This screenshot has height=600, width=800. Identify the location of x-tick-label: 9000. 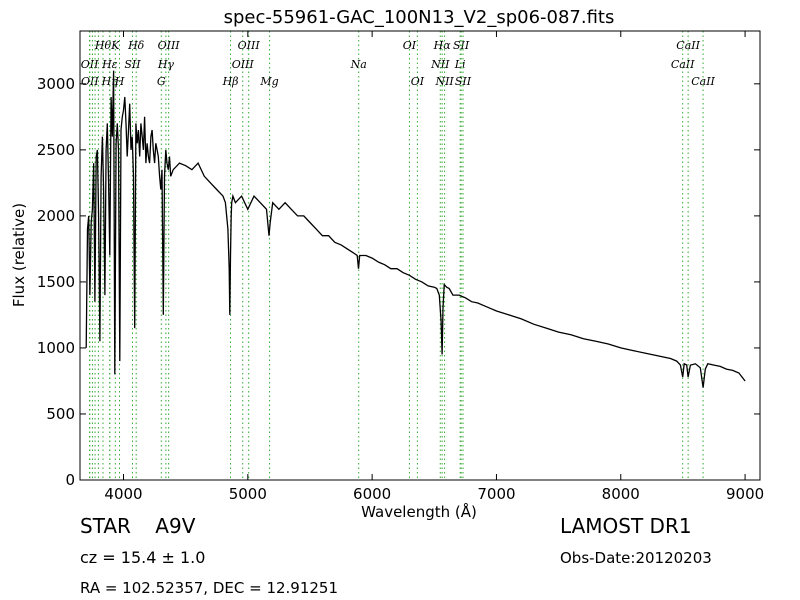
(745, 494).